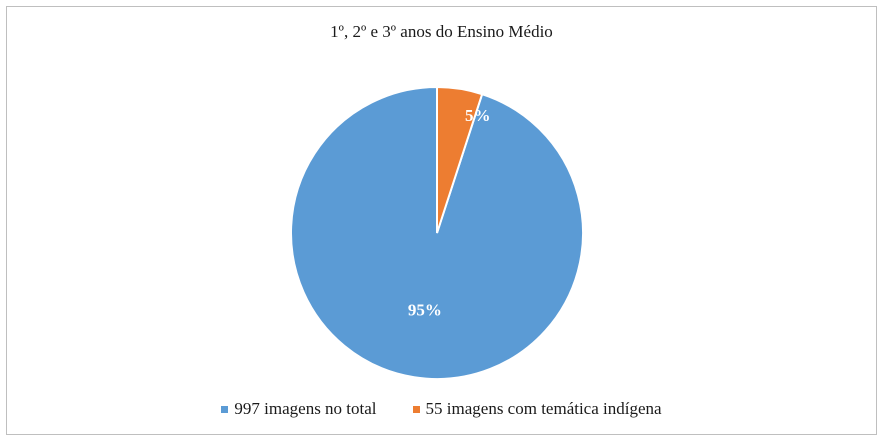  I want to click on slice-label-1: 5%, so click(478, 115).